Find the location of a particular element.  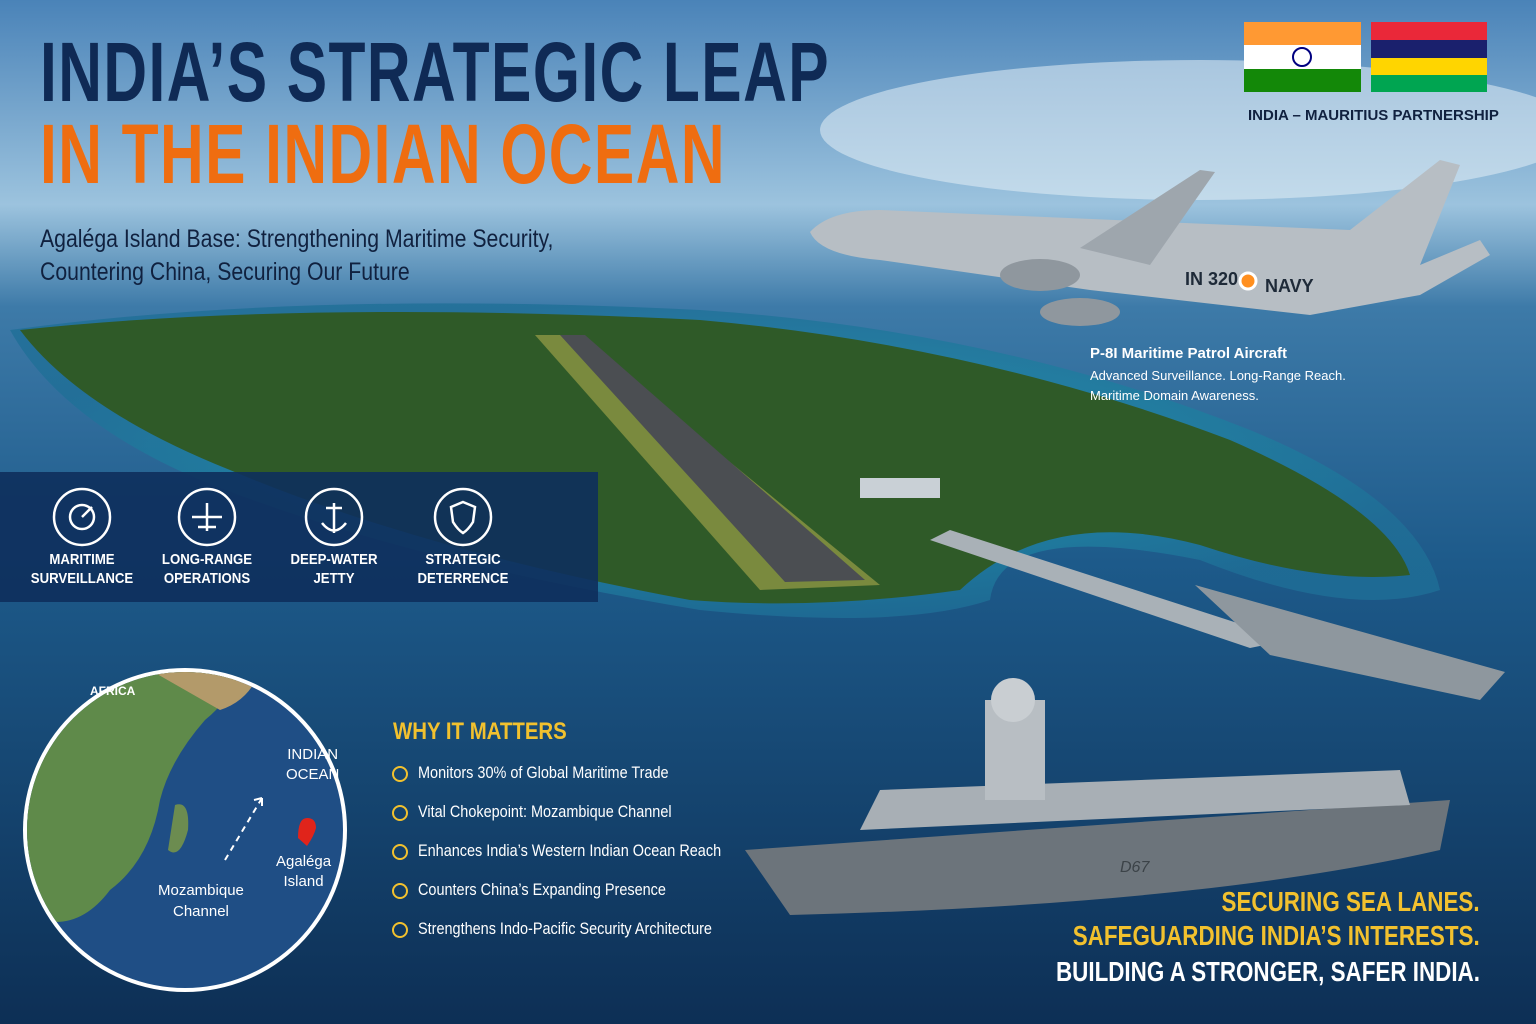

closing: SAFEGUARDING INDIA’S INTERESTS. is located at coordinates (1276, 935).